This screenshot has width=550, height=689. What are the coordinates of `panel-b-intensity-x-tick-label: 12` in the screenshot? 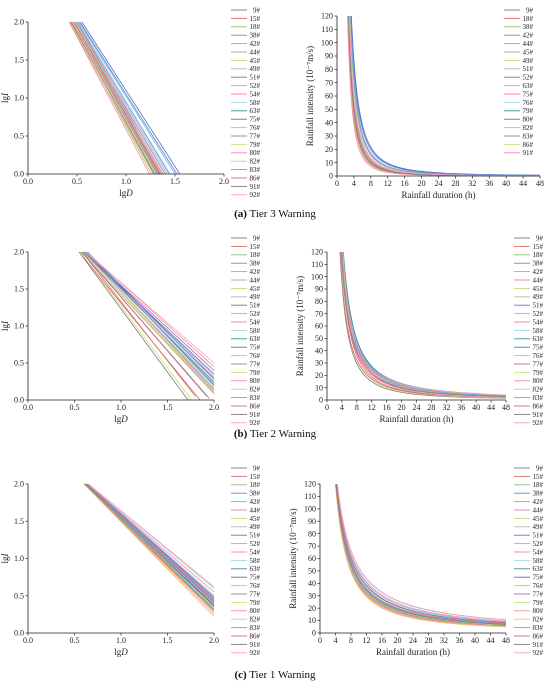 It's located at (372, 407).